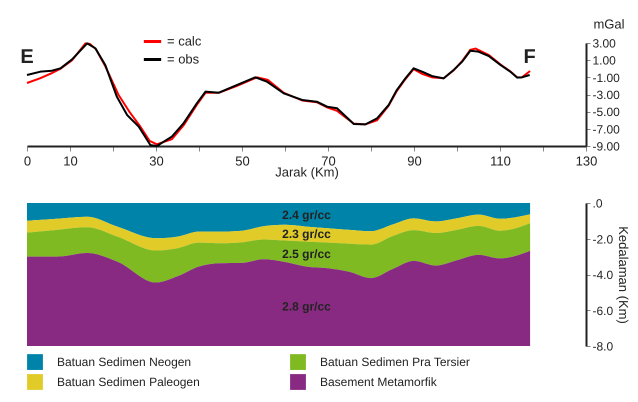 Image resolution: width=638 pixels, height=402 pixels. What do you see at coordinates (395, 362) in the screenshot?
I see `legend-label: Batuan Sedimen Pra Tersier` at bounding box center [395, 362].